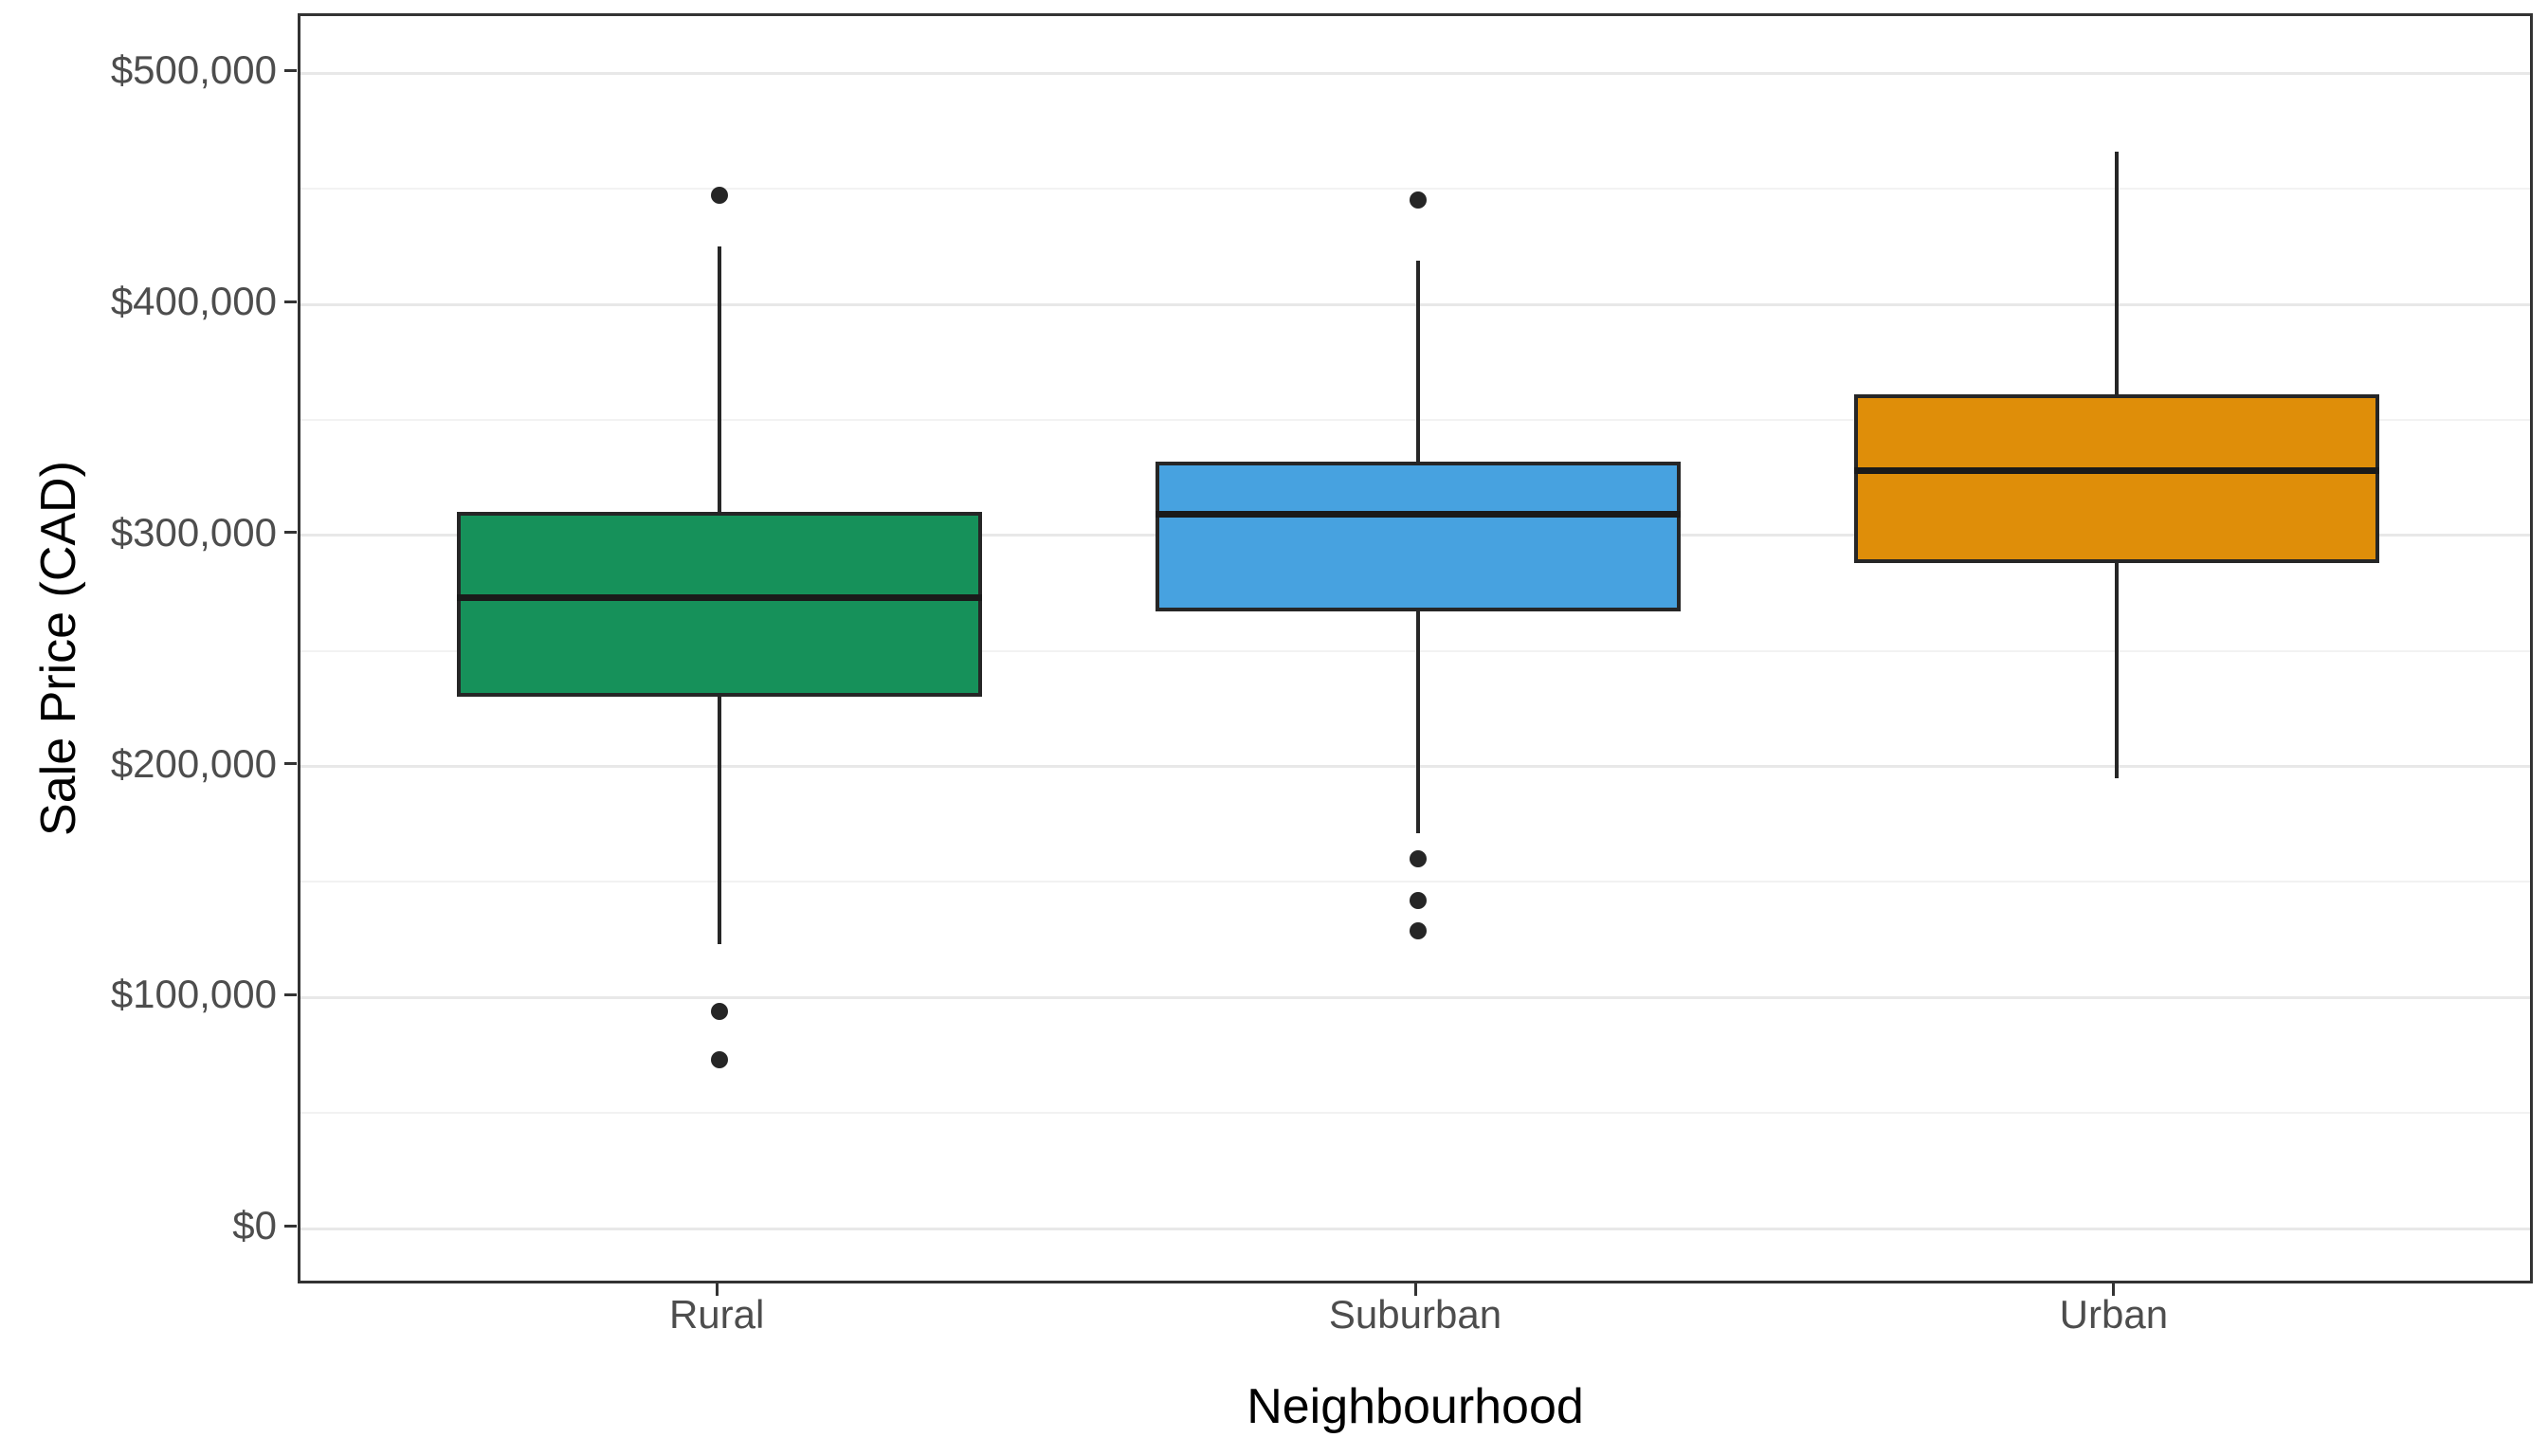  What do you see at coordinates (193, 532) in the screenshot?
I see `y-tick-label: $300,000` at bounding box center [193, 532].